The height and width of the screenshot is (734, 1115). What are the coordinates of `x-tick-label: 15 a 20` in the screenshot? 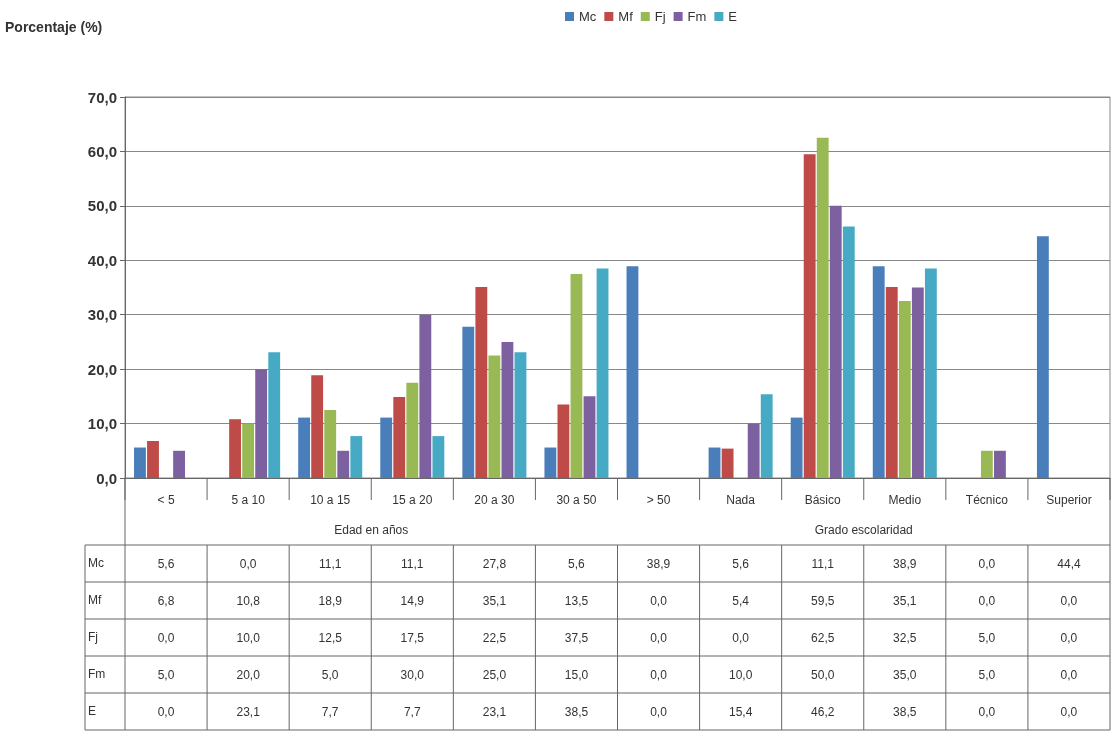 It's located at (412, 500).